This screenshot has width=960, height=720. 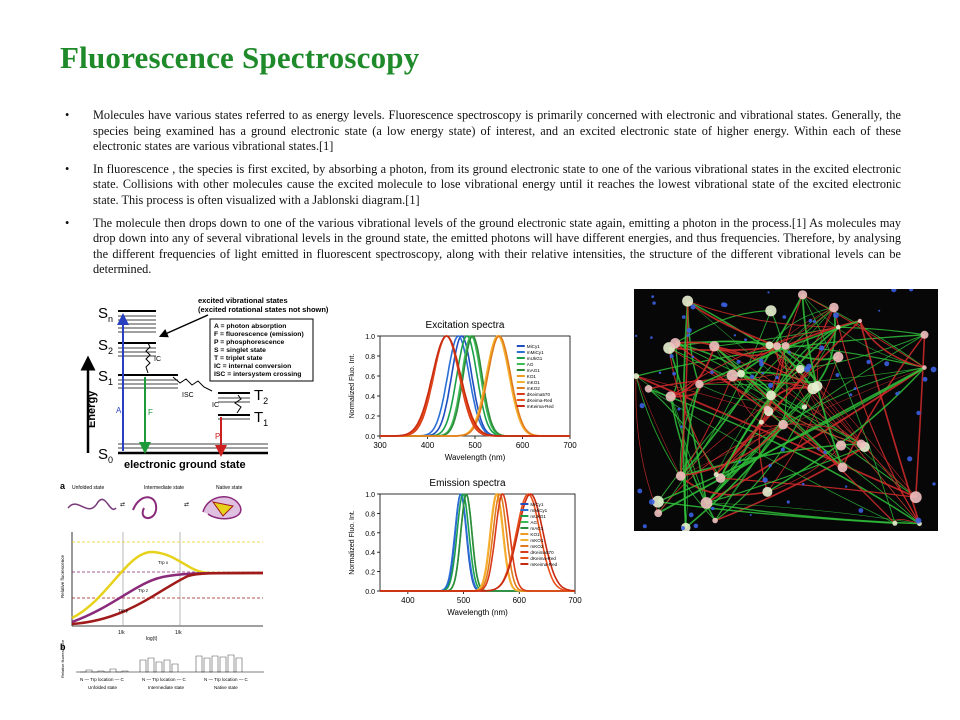 What do you see at coordinates (92, 409) in the screenshot?
I see `energy-label: Energy` at bounding box center [92, 409].